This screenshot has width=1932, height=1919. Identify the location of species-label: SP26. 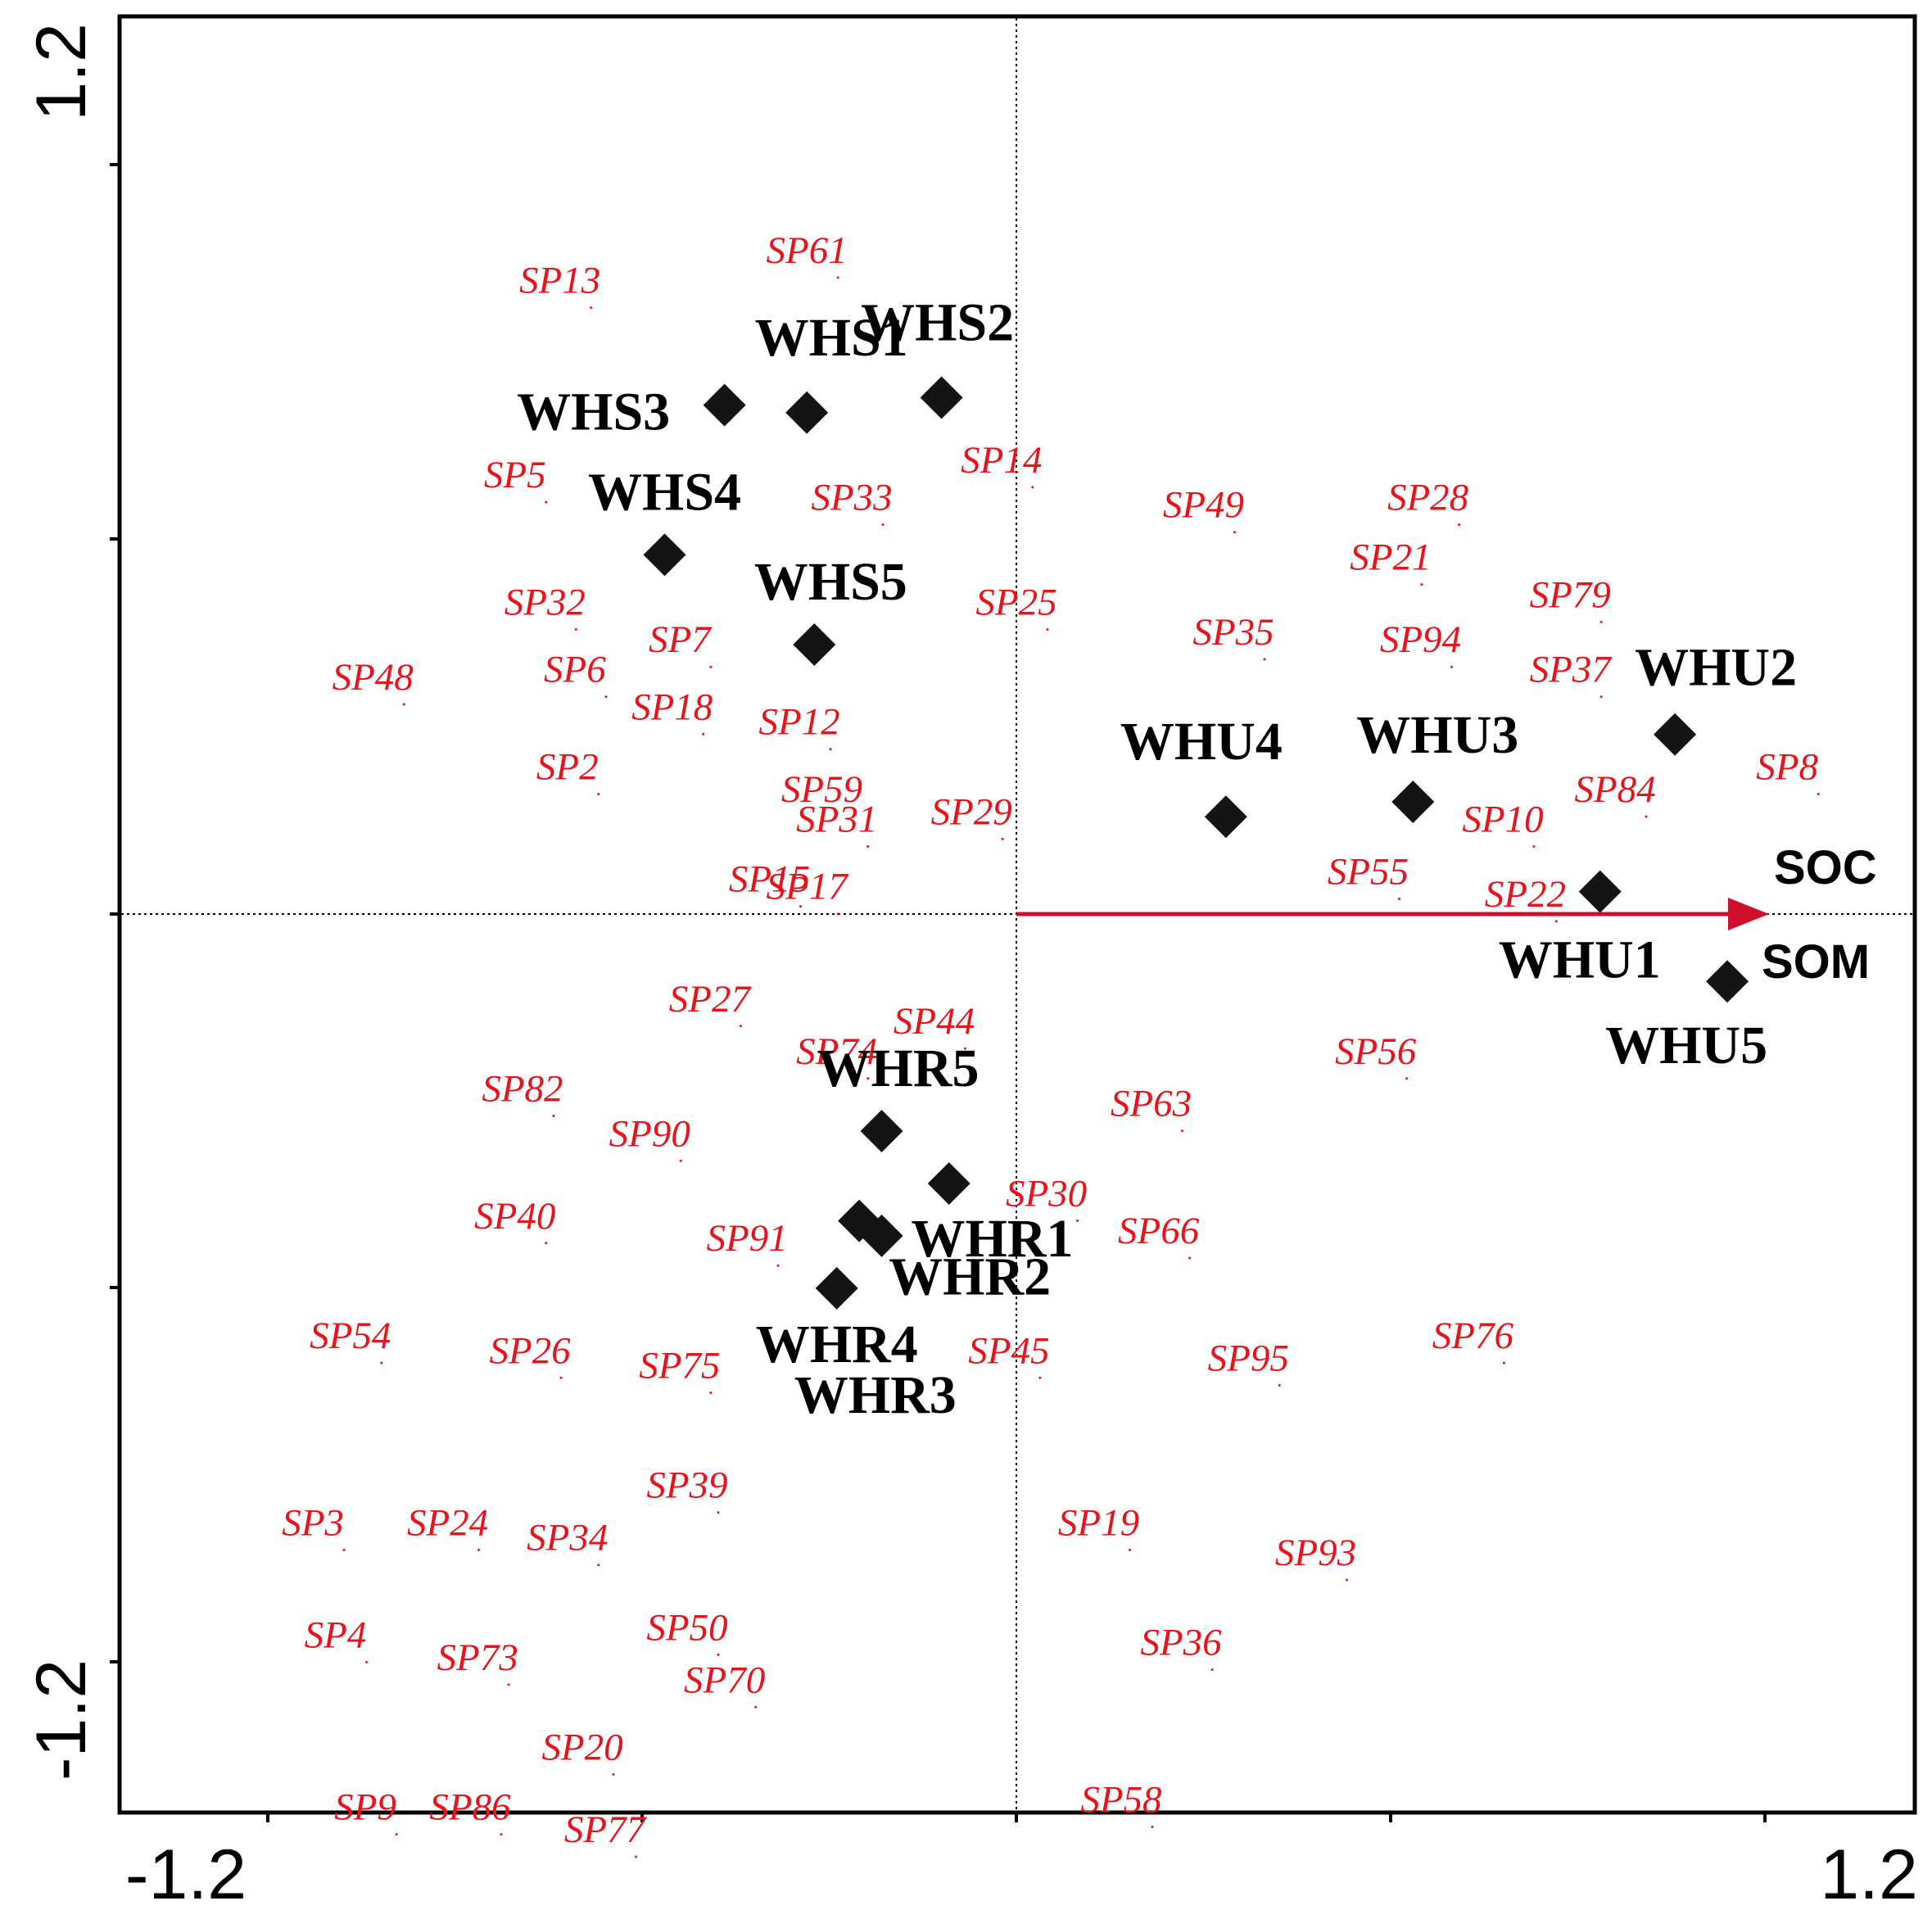
(530, 1351).